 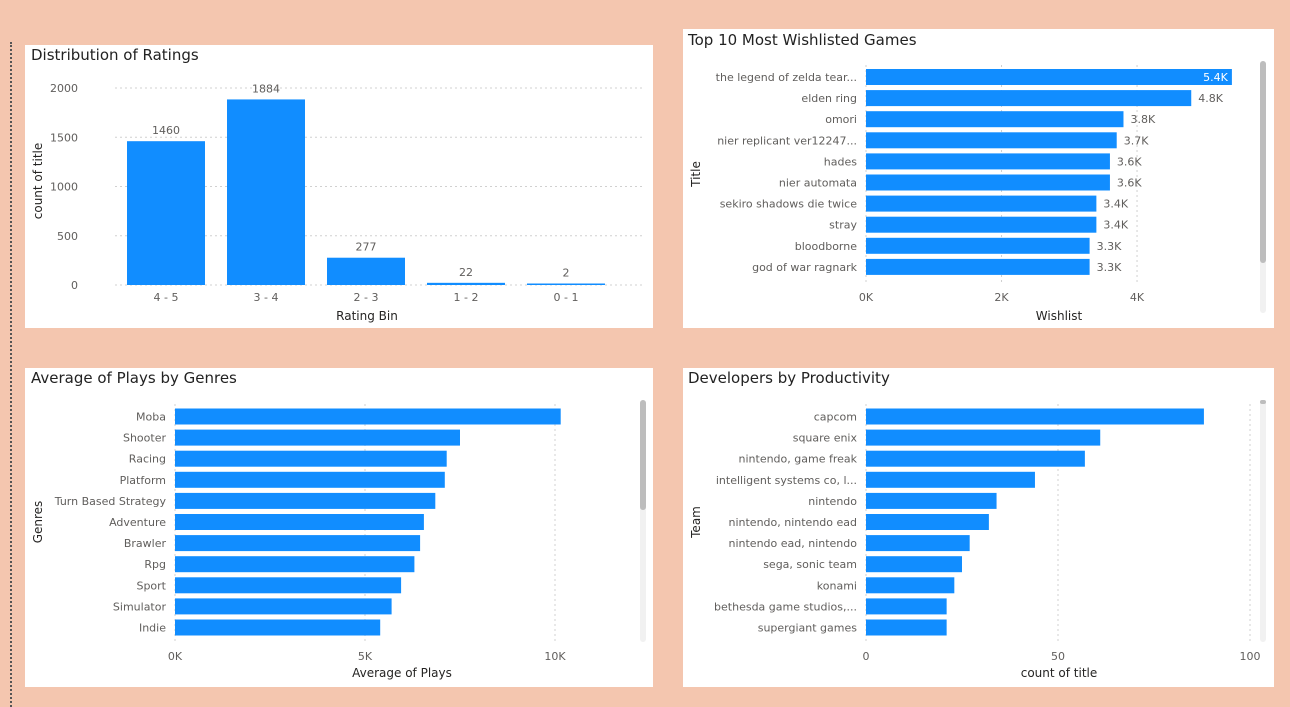 I want to click on category-label: sega, sonic team, so click(x=810, y=564).